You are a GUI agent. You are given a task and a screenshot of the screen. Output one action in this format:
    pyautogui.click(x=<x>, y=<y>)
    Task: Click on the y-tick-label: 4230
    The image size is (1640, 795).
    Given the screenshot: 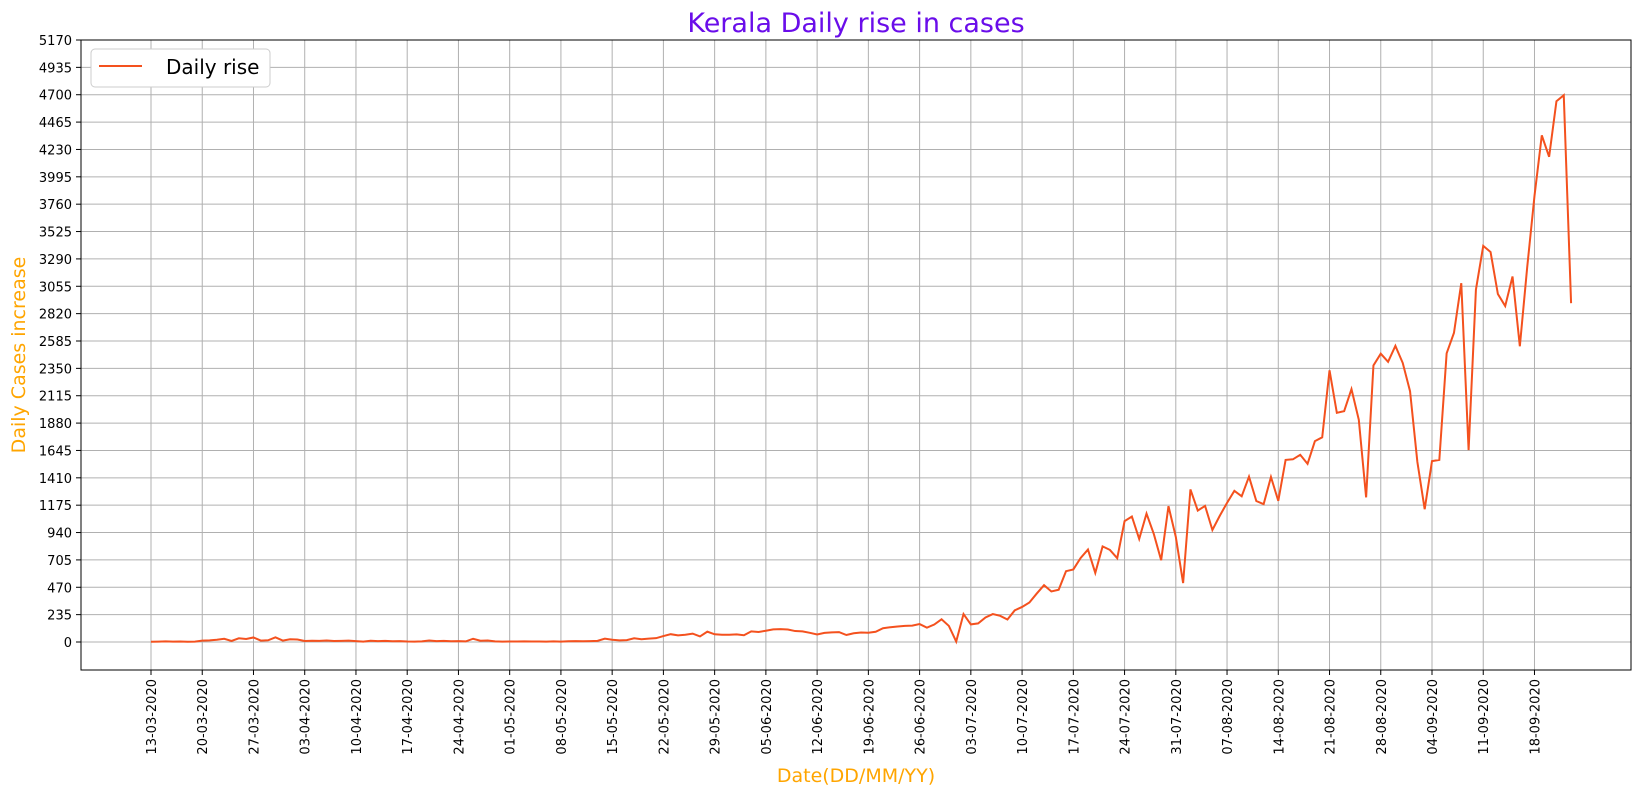 What is the action you would take?
    pyautogui.click(x=55, y=150)
    